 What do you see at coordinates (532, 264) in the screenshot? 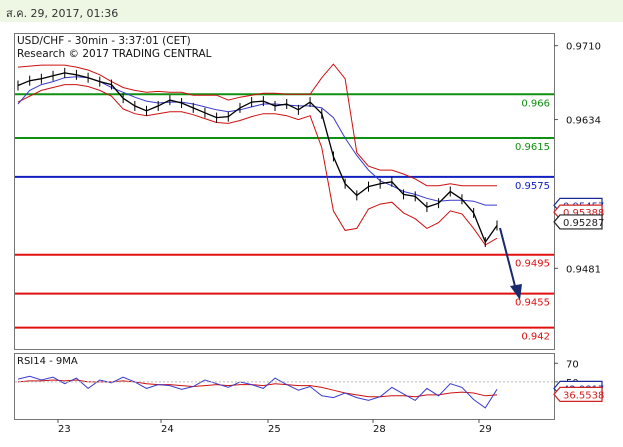
I see `level-label: 0.9495` at bounding box center [532, 264].